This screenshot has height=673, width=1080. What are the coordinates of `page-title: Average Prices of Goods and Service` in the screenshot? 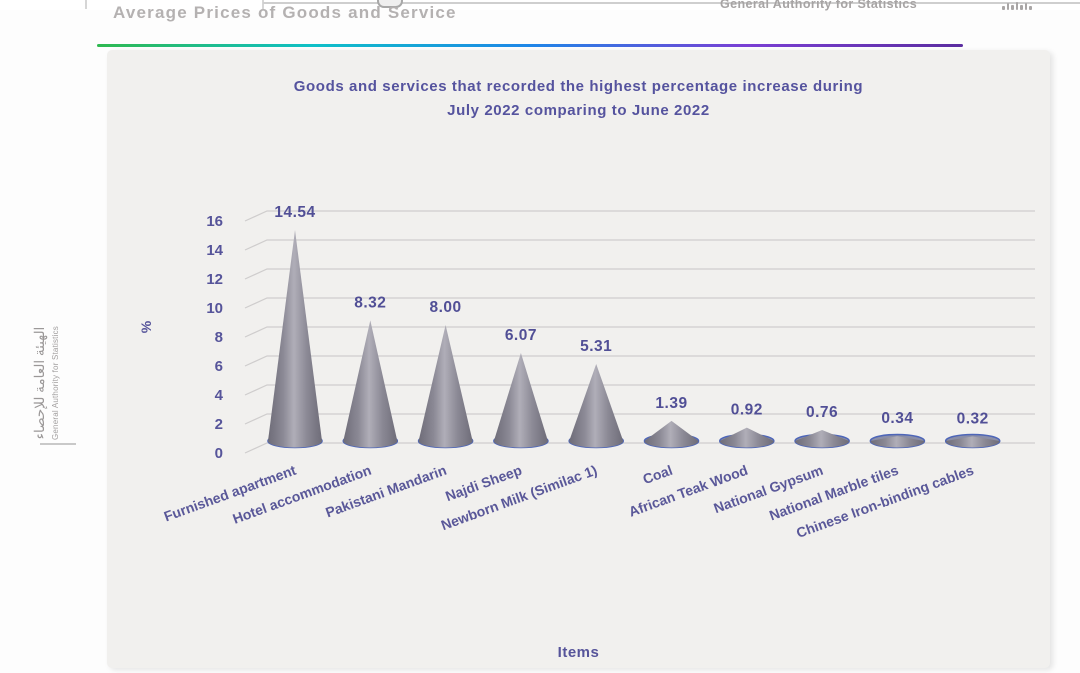 It's located at (285, 12).